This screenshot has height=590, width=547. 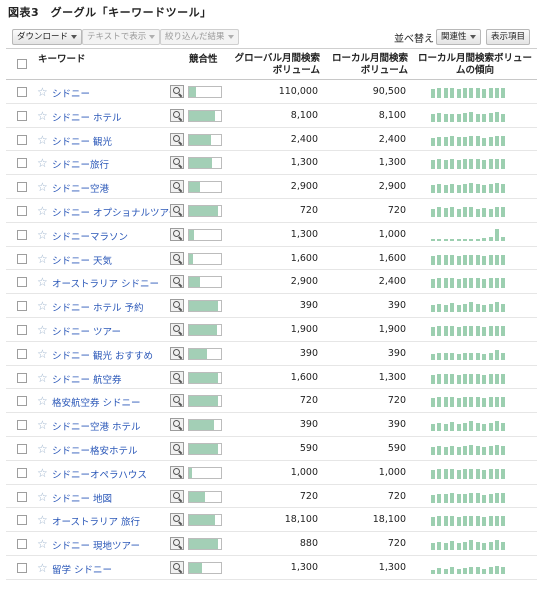 What do you see at coordinates (96, 404) in the screenshot?
I see `keyword-link: 格安航空券 シドニー` at bounding box center [96, 404].